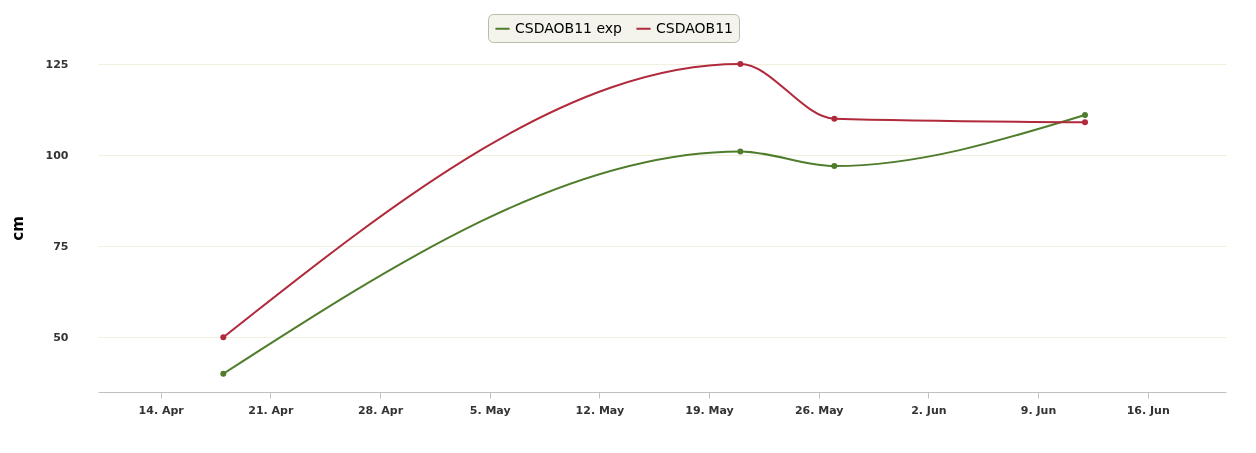  Describe the element at coordinates (57, 64) in the screenshot. I see `y-tick-label: 125` at that location.